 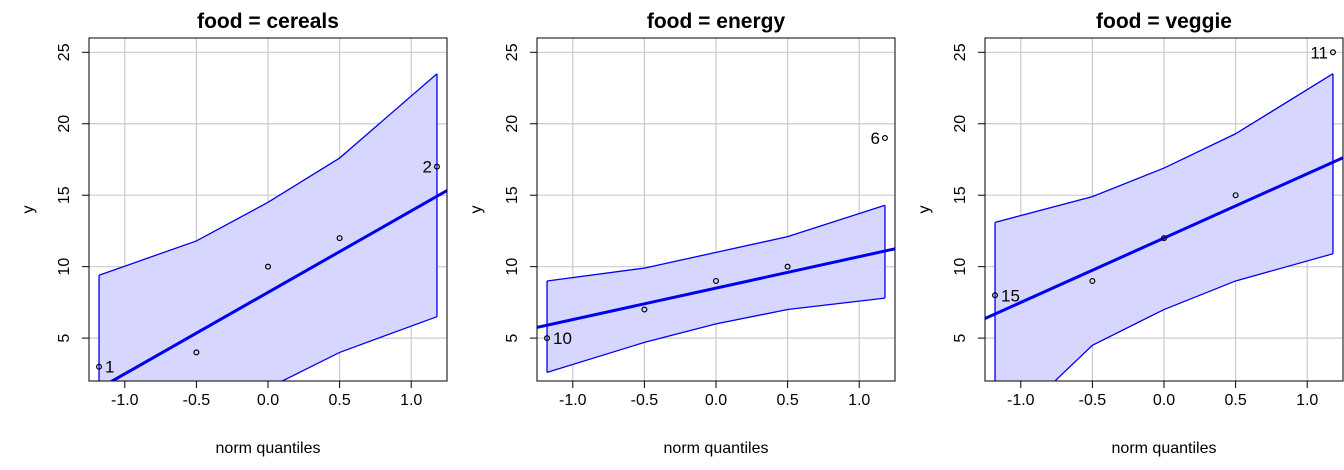 I want to click on point-label: 1, so click(x=109, y=367).